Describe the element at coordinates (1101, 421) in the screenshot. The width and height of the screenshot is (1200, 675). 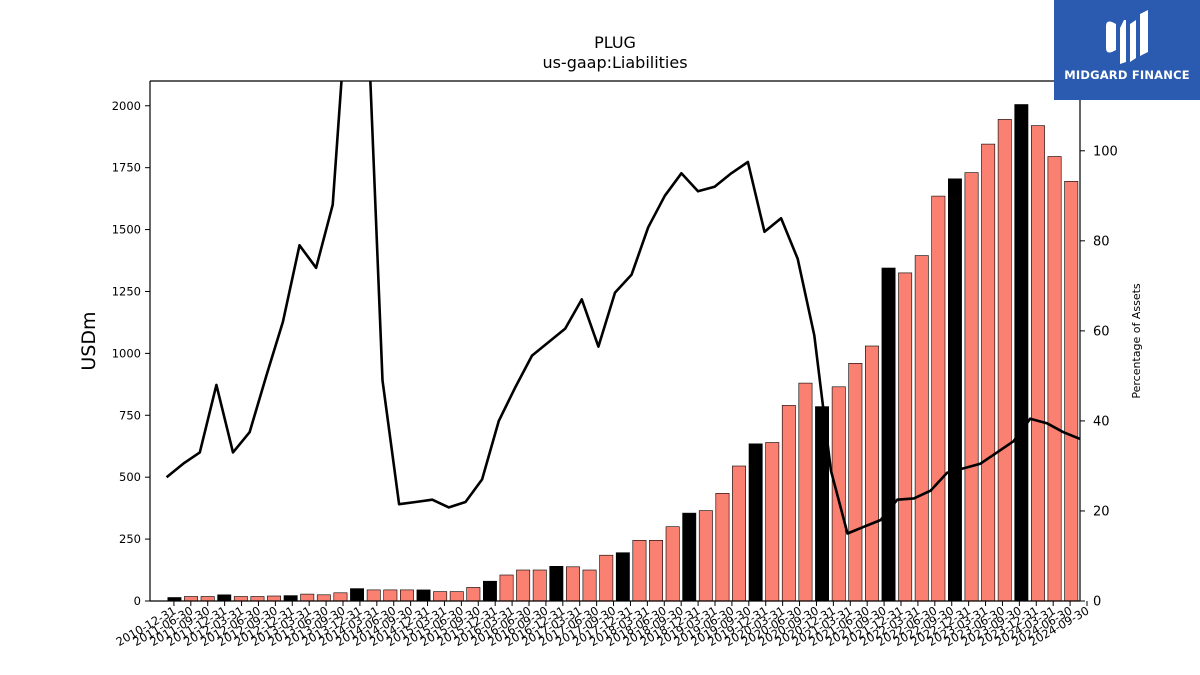
I see `y2-tick-label: 40` at that location.